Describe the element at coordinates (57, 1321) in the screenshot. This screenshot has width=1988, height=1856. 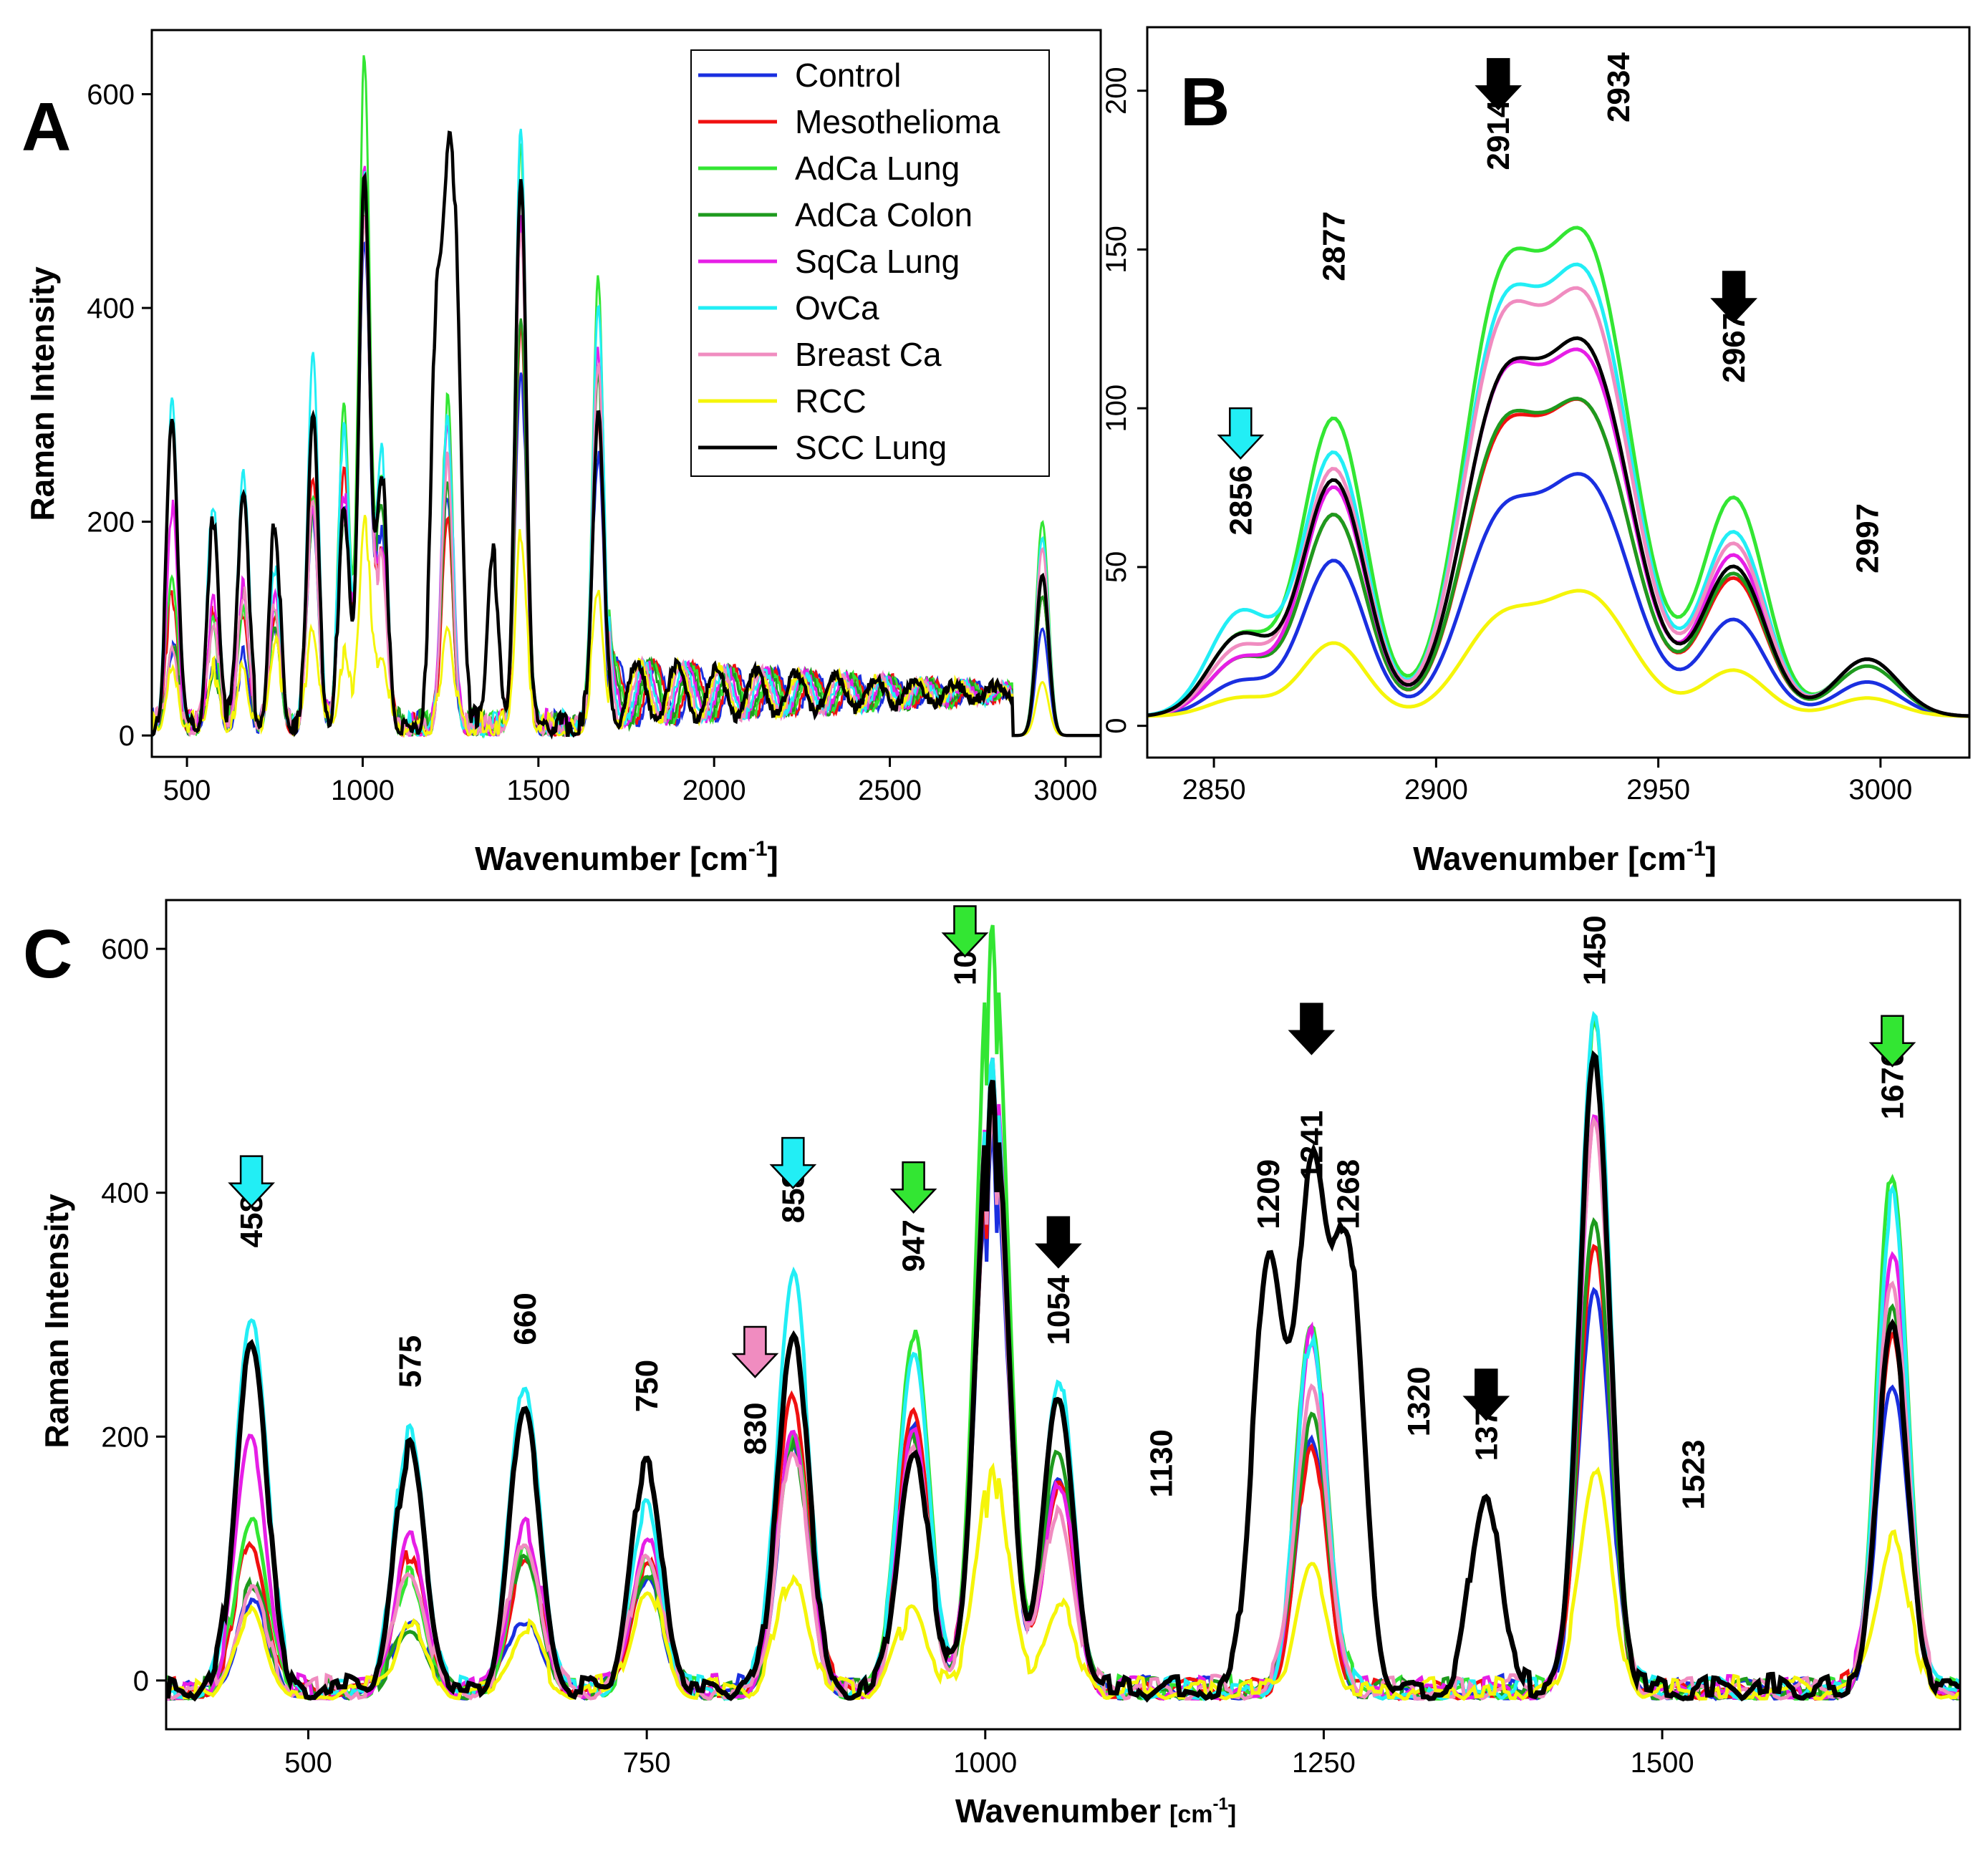
I see `panel-c-ylabel: Raman Intensity` at that location.